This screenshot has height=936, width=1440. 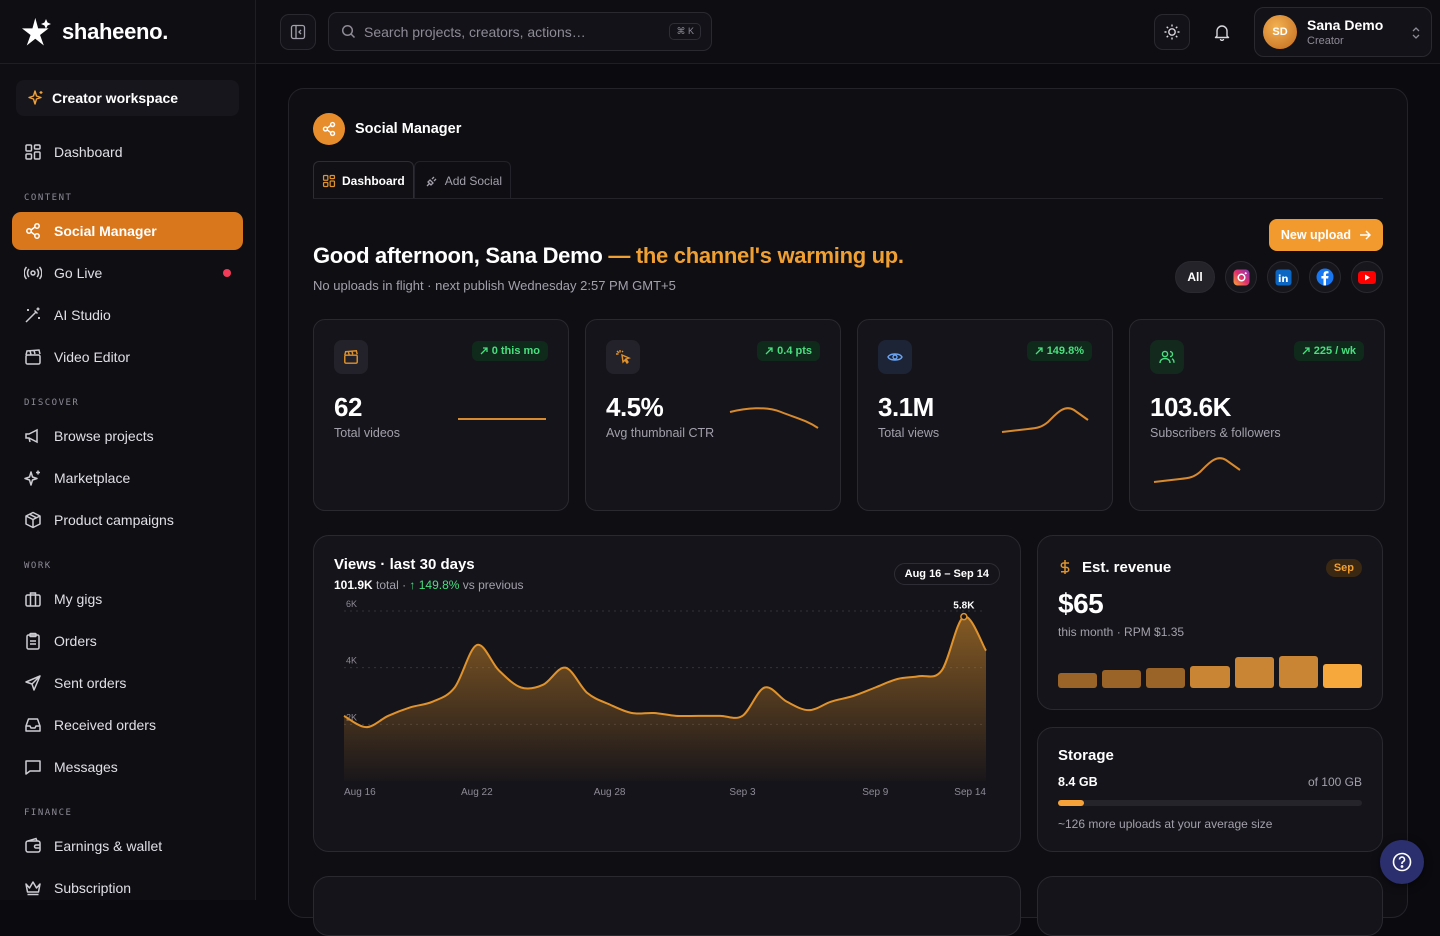 What do you see at coordinates (127, 231) in the screenshot?
I see `sidebar-item-social-manager: Social Manager` at bounding box center [127, 231].